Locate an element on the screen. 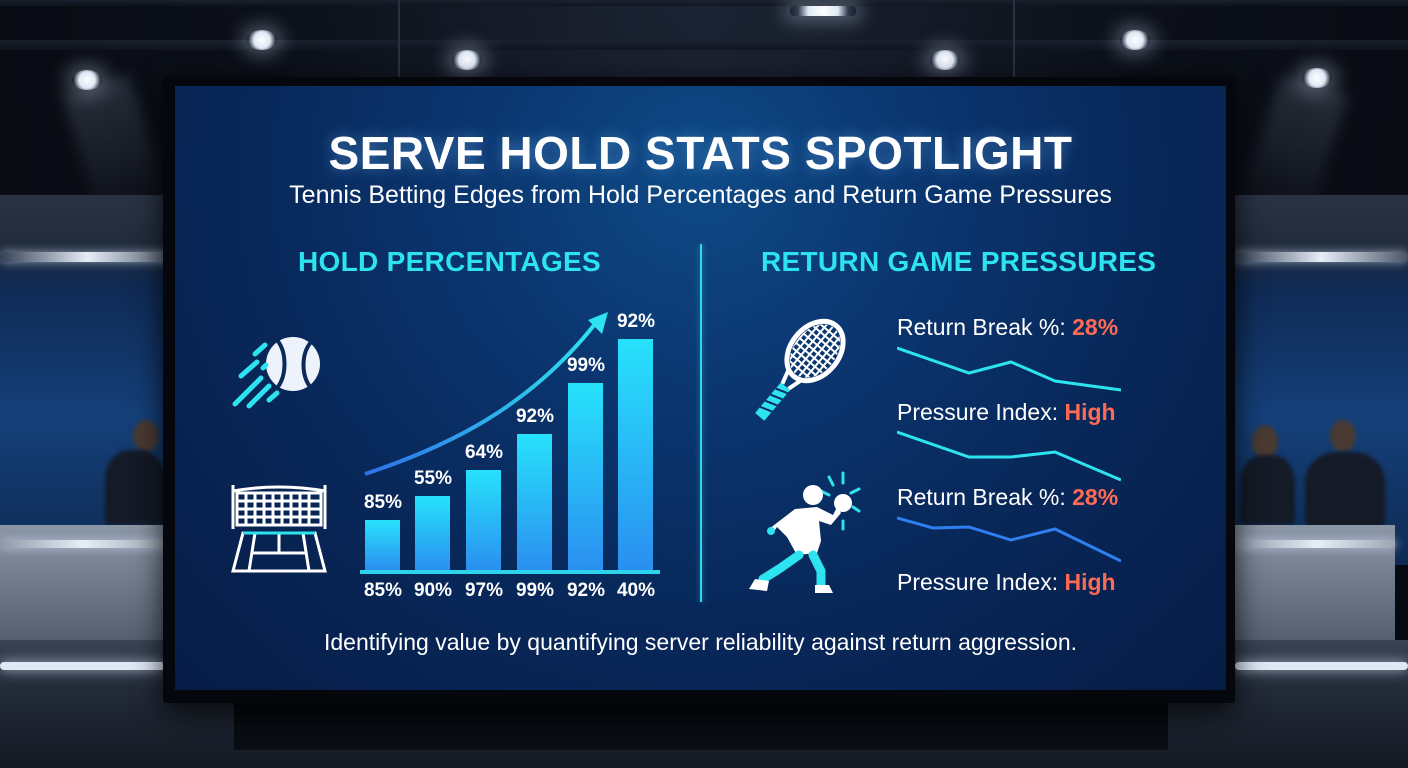 The width and height of the screenshot is (1408, 768). chart-baseline is located at coordinates (510, 572).